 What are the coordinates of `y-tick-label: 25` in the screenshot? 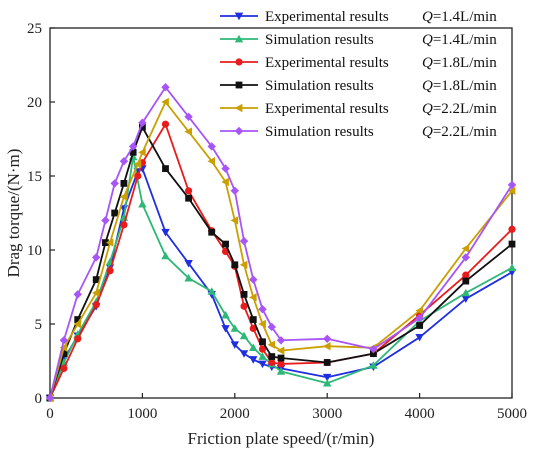 It's located at (34, 29).